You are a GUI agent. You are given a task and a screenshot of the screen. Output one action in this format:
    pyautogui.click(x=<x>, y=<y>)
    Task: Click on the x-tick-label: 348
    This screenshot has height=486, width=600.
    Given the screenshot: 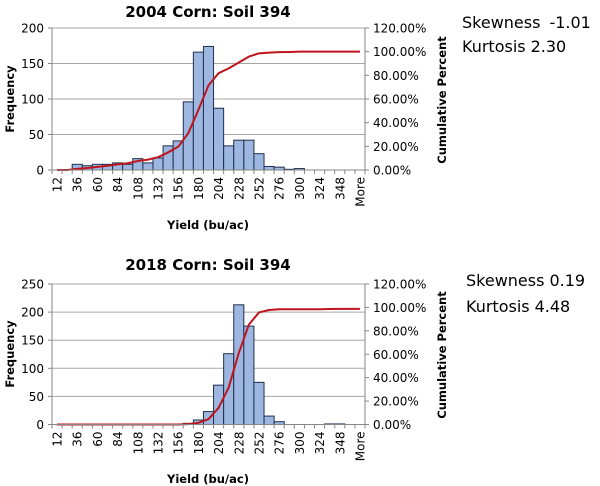 What is the action you would take?
    pyautogui.click(x=340, y=443)
    